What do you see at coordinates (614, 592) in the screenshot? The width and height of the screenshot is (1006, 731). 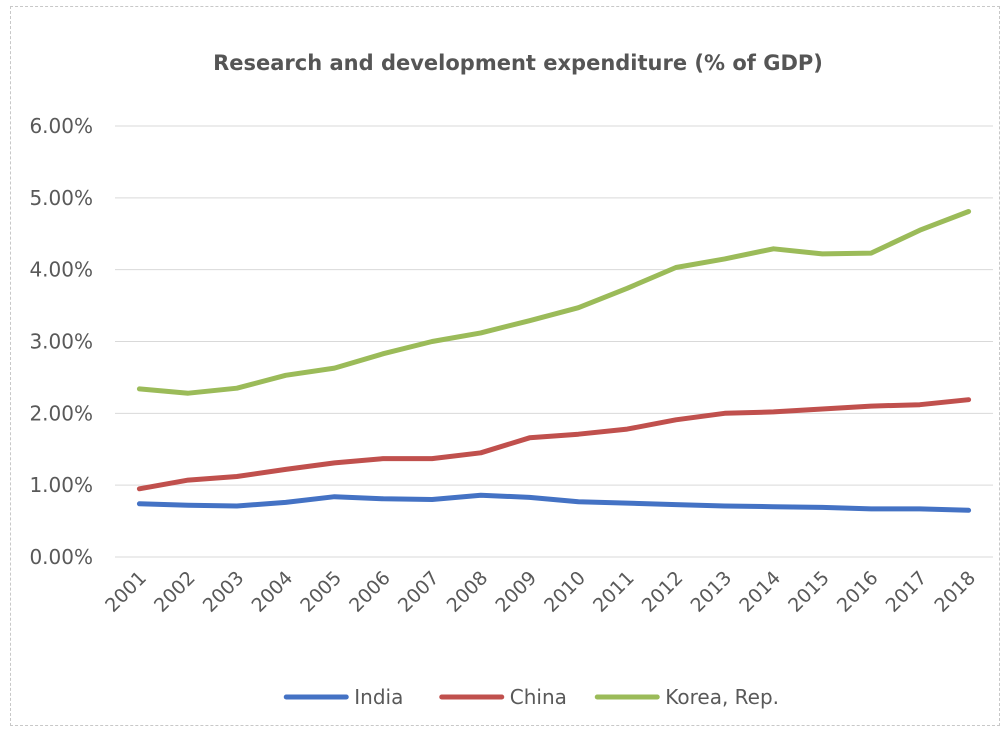 I see `x-tick-label: 2011` at bounding box center [614, 592].